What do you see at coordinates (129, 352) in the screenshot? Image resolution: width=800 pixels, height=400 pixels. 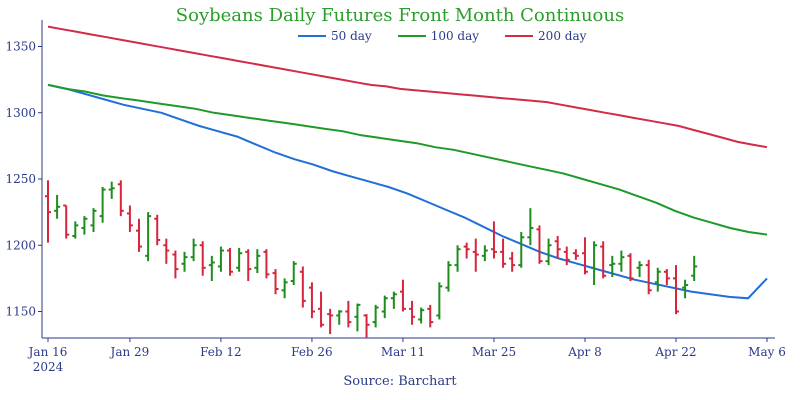 I see `x-tick-label: Jan 29` at bounding box center [129, 352].